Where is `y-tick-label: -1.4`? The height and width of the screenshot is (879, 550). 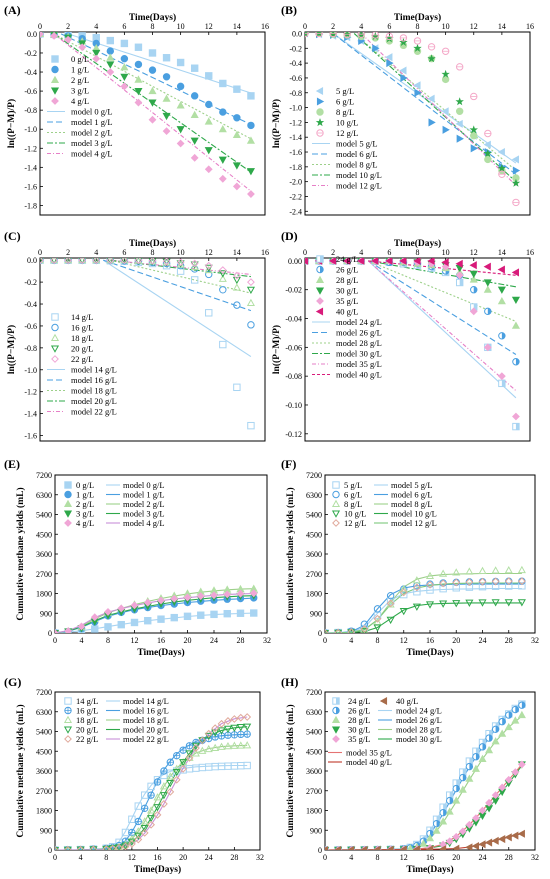 y-tick-label: -1.4 is located at coordinates (295, 137).